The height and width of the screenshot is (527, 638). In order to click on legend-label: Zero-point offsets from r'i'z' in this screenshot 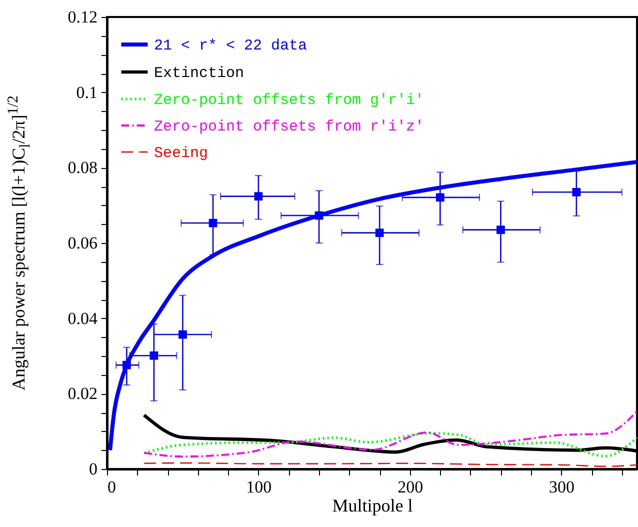, I will do `click(289, 127)`.